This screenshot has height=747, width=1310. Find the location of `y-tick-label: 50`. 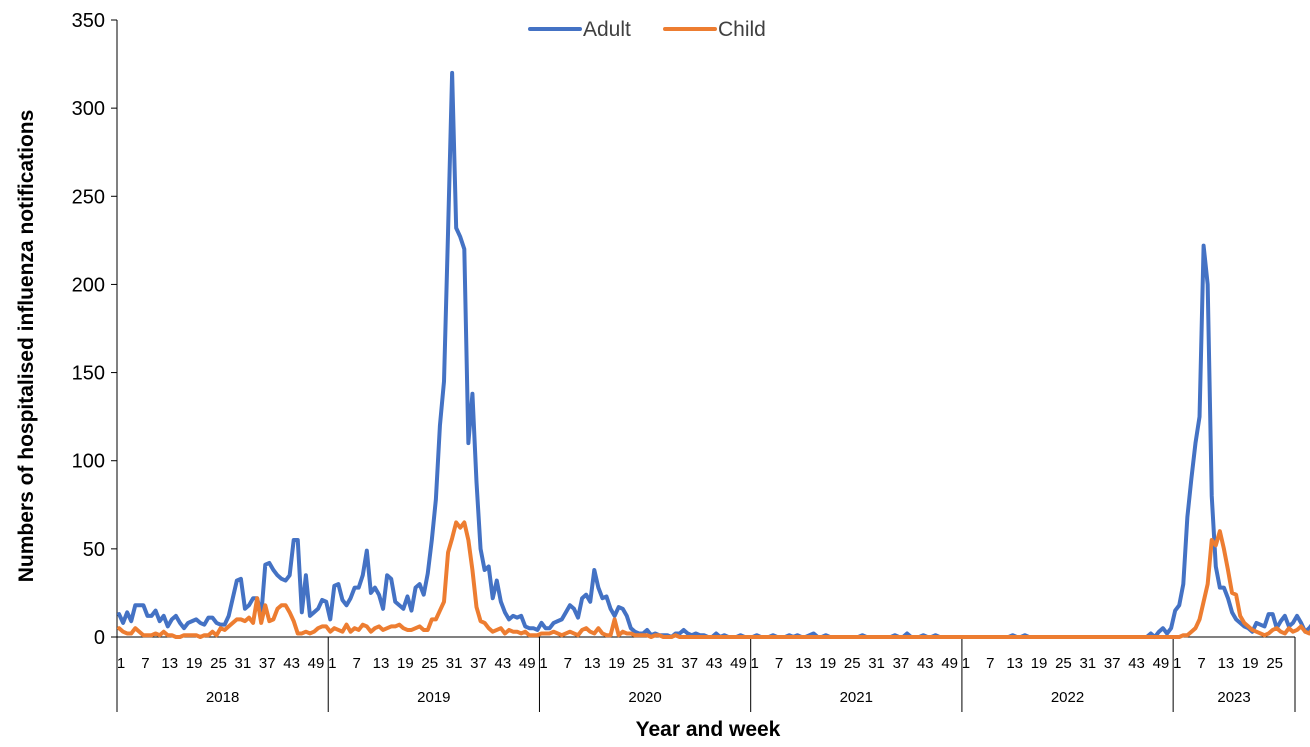

y-tick-label: 50 is located at coordinates (94, 550).